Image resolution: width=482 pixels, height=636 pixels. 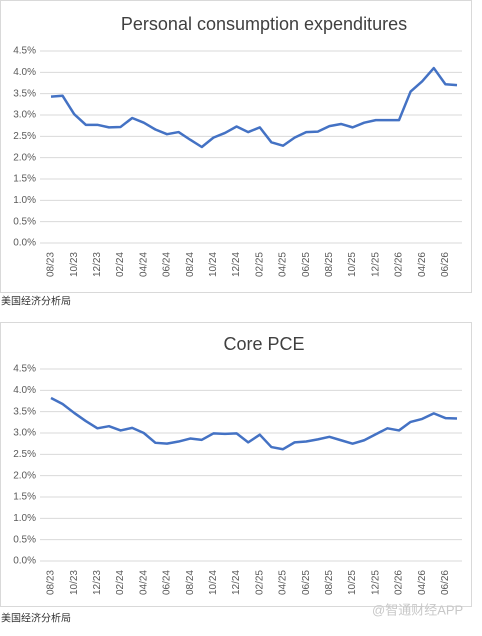 What do you see at coordinates (417, 609) in the screenshot?
I see `watermark: @智通财经APP` at bounding box center [417, 609].